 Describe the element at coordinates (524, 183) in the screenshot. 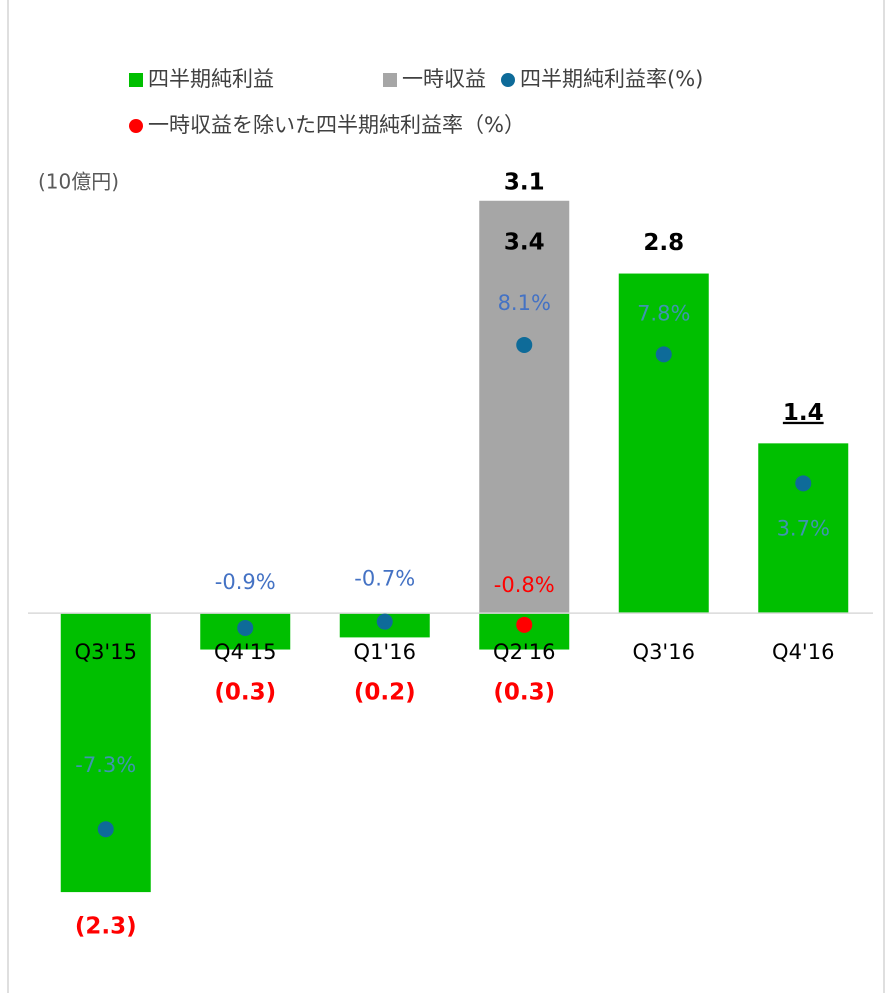

I see `annotation: 3.1` at that location.